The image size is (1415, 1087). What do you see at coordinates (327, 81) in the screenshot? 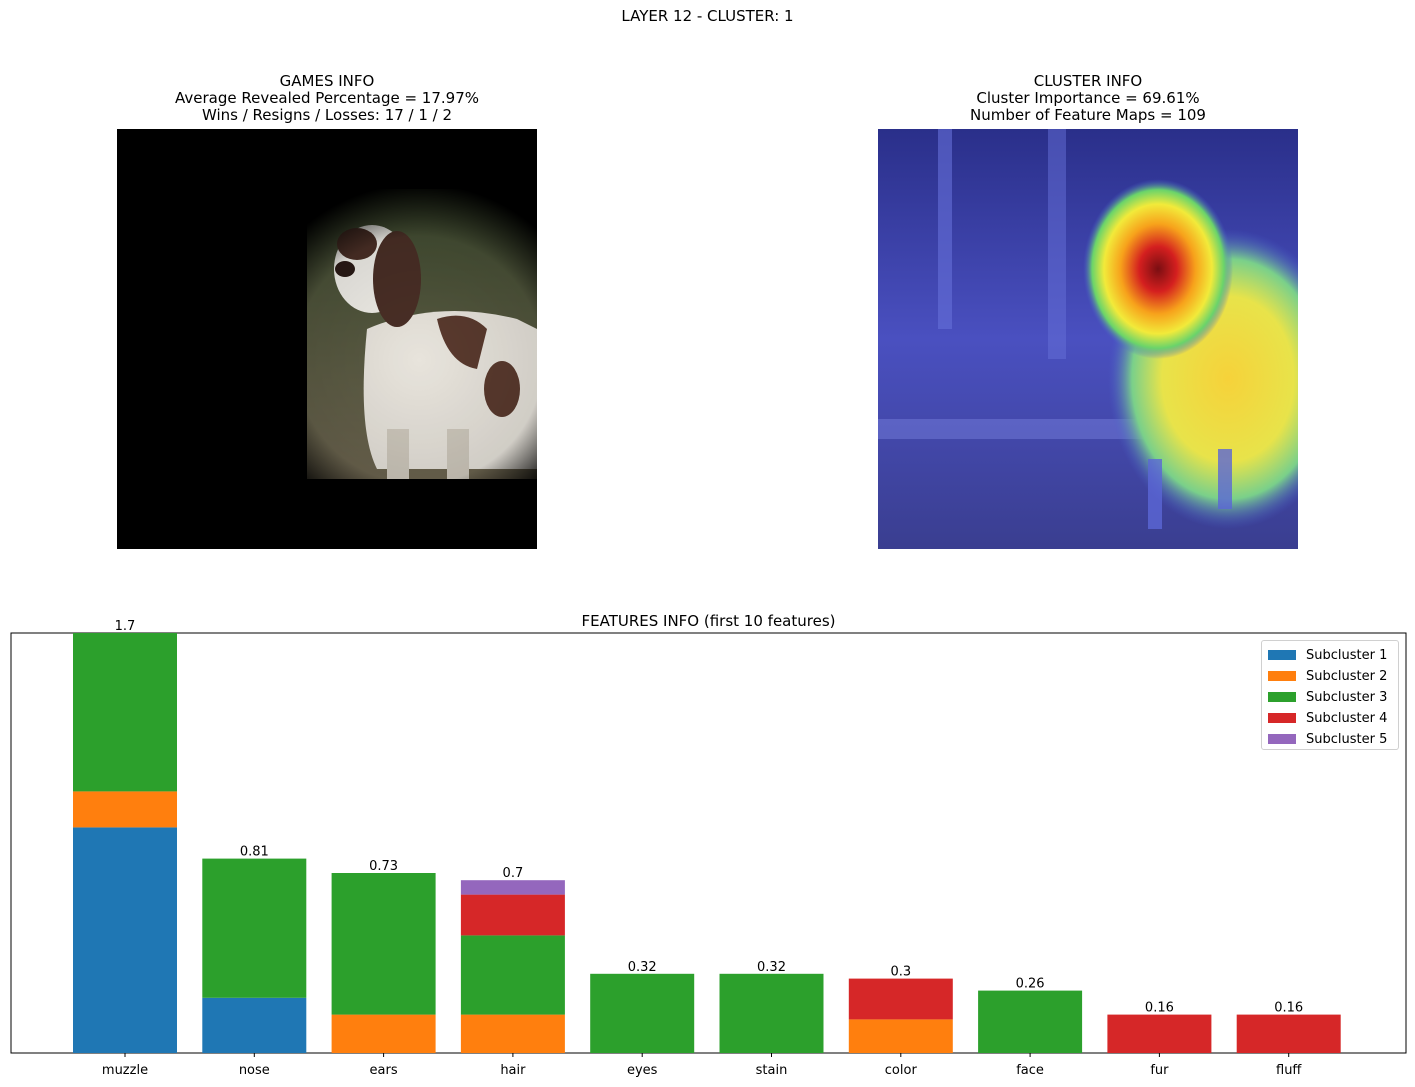
I see `games-info-heading: GAMES INFO` at bounding box center [327, 81].